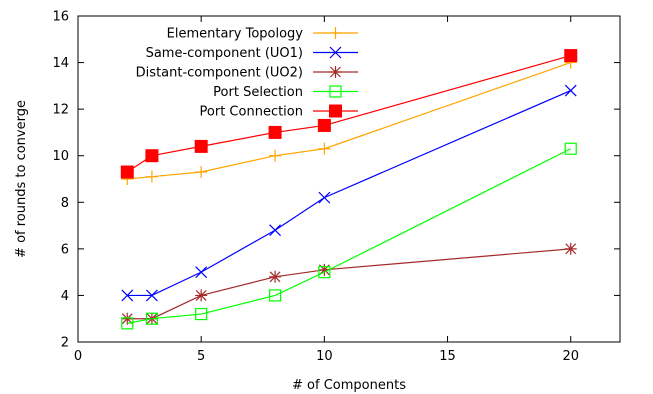 The width and height of the screenshot is (653, 394). What do you see at coordinates (60, 17) in the screenshot?
I see `y-tick-label: 16` at bounding box center [60, 17].